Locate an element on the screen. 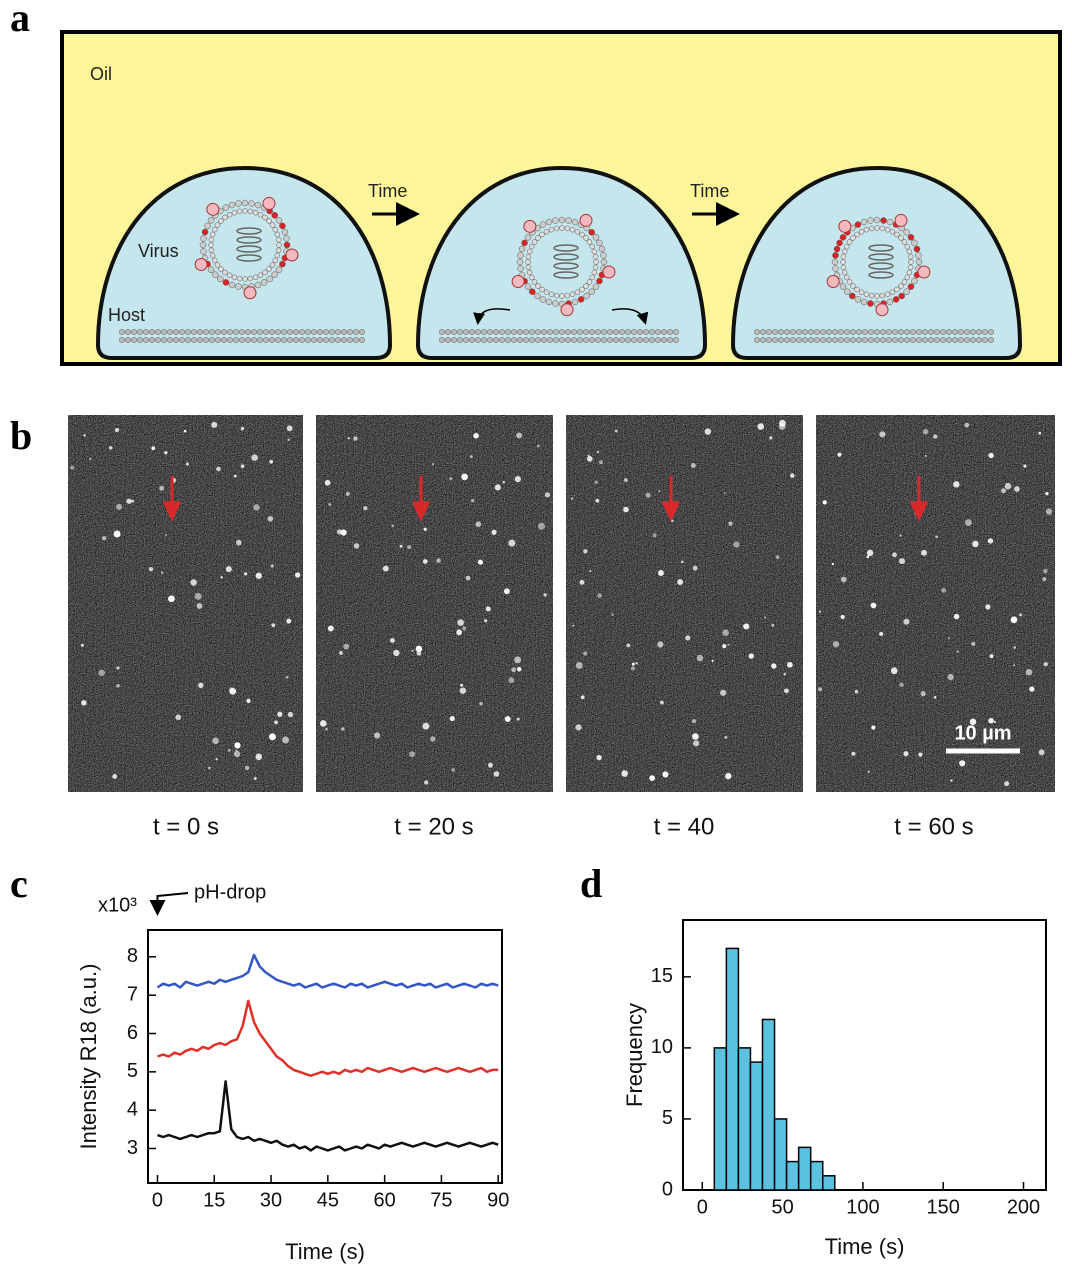  flow-arrow is located at coordinates (630, 316).